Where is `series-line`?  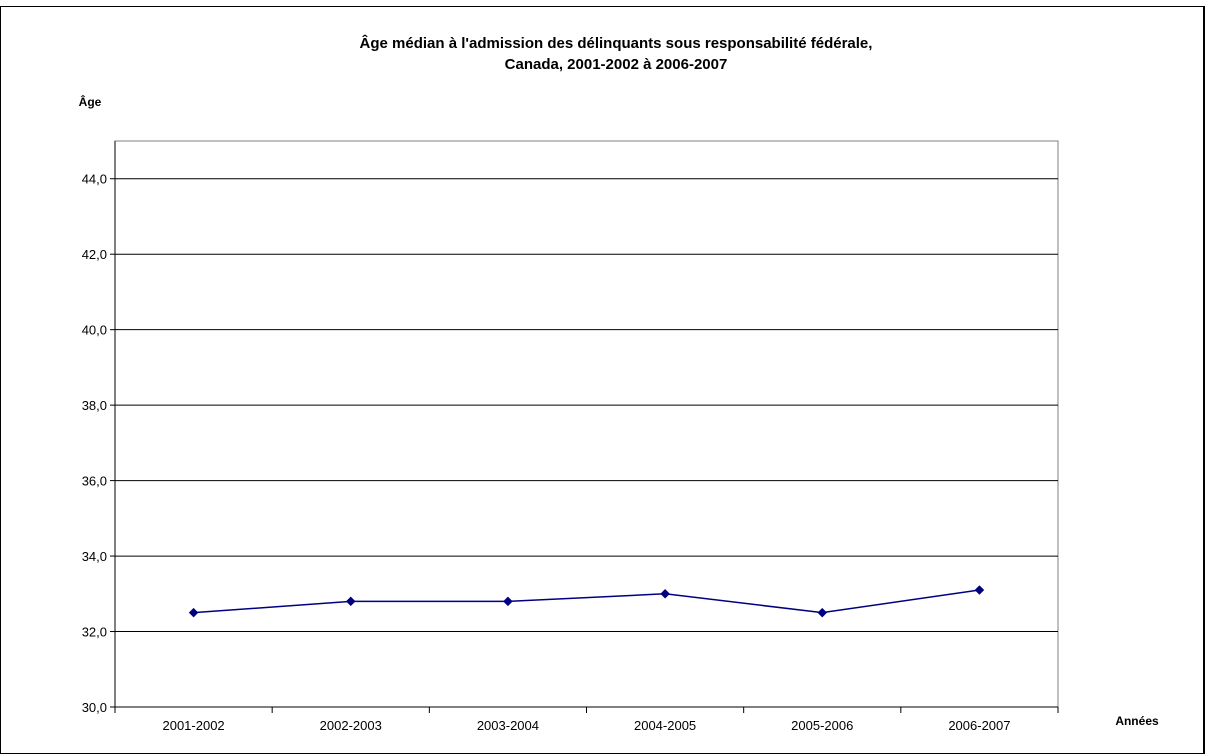 series-line is located at coordinates (586, 601).